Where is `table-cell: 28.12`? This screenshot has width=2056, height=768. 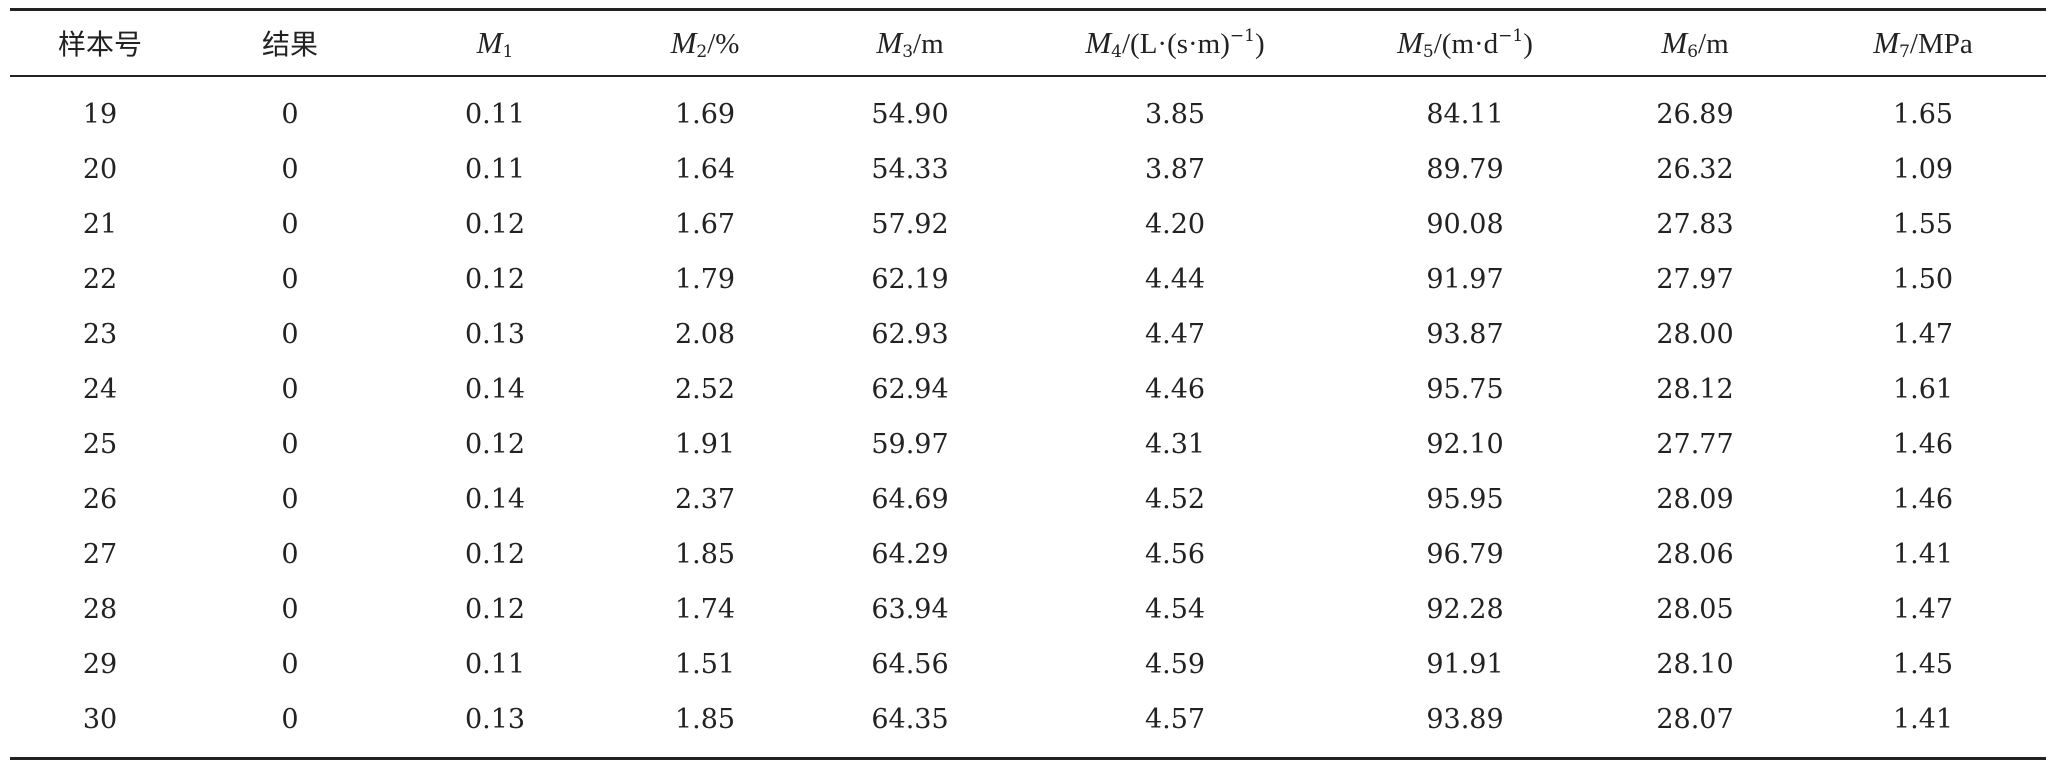 table-cell: 28.12 is located at coordinates (1695, 389).